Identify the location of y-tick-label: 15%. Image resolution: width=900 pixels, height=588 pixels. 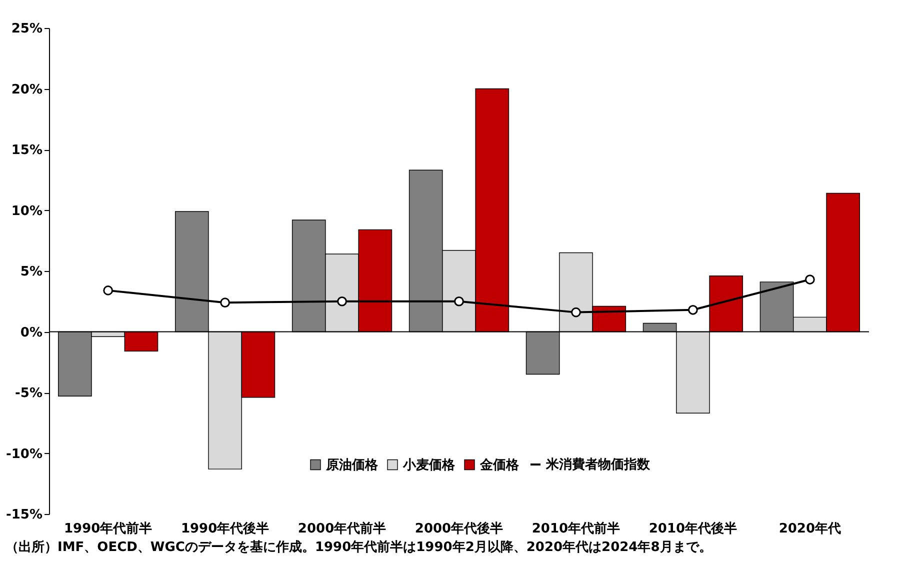
(26, 150).